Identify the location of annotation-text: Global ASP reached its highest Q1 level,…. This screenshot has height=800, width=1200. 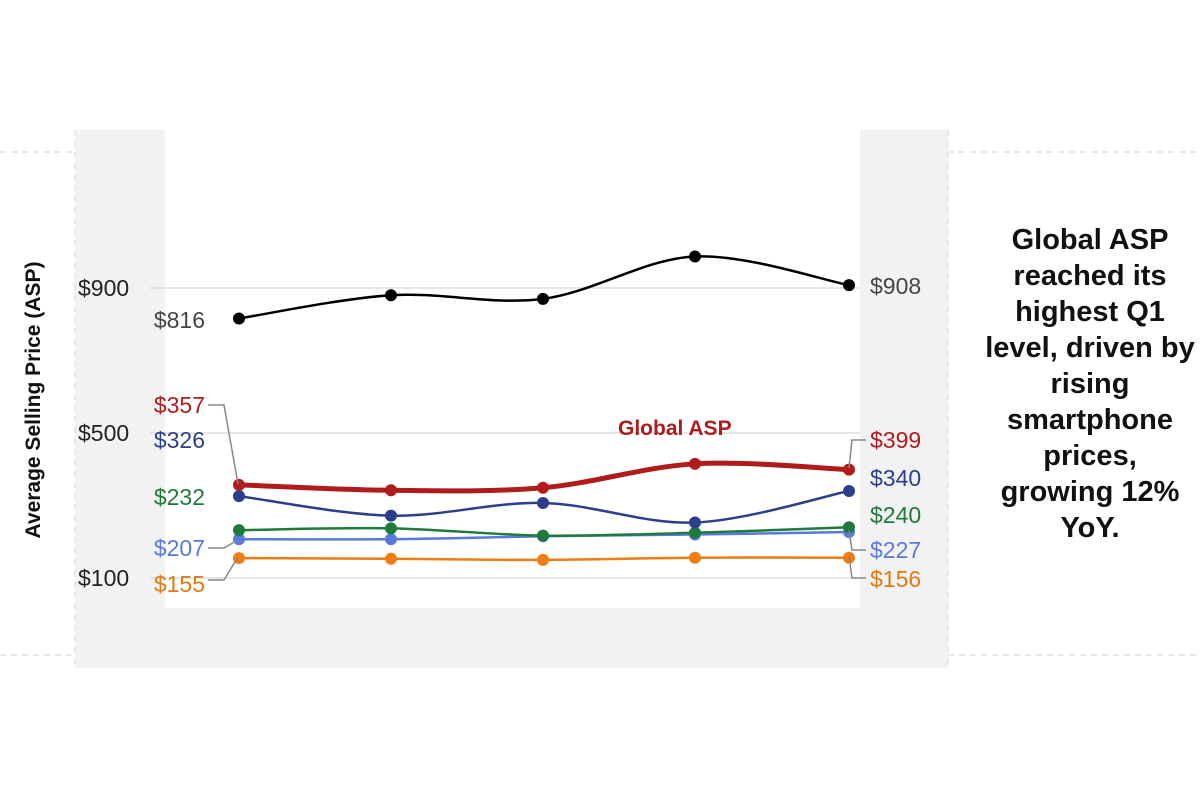
(1090, 384).